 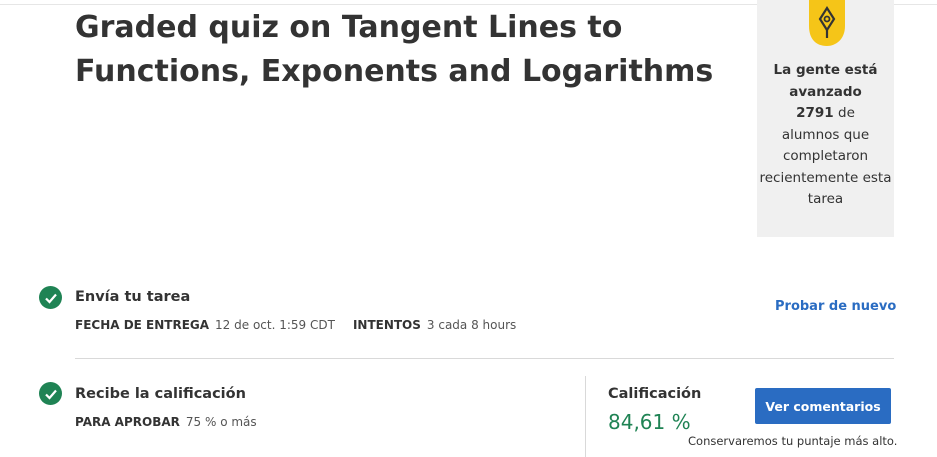 I want to click on pen-nib-badge-icon, so click(x=827, y=23).